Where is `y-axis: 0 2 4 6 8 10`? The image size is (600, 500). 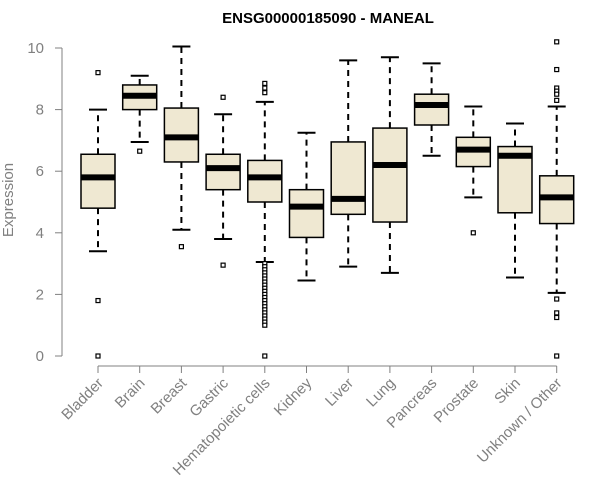 y-axis: 0 2 4 6 8 10 is located at coordinates (45, 202).